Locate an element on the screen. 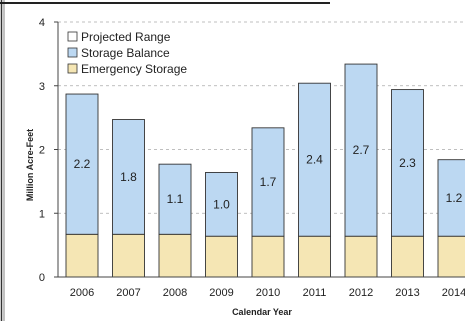  data-label: 1.2 is located at coordinates (454, 198).